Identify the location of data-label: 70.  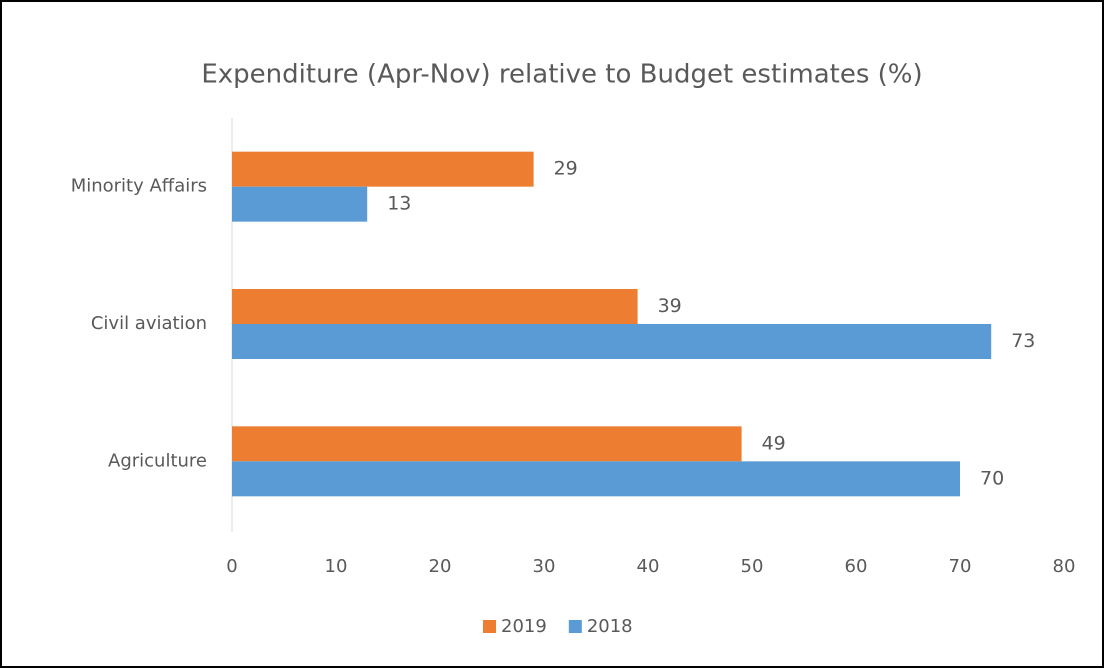
(992, 478).